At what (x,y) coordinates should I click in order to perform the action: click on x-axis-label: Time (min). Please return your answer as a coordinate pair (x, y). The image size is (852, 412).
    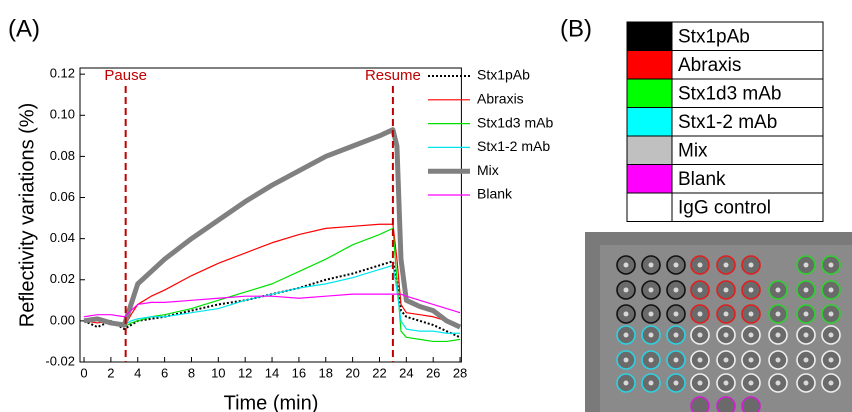
    Looking at the image, I should click on (271, 402).